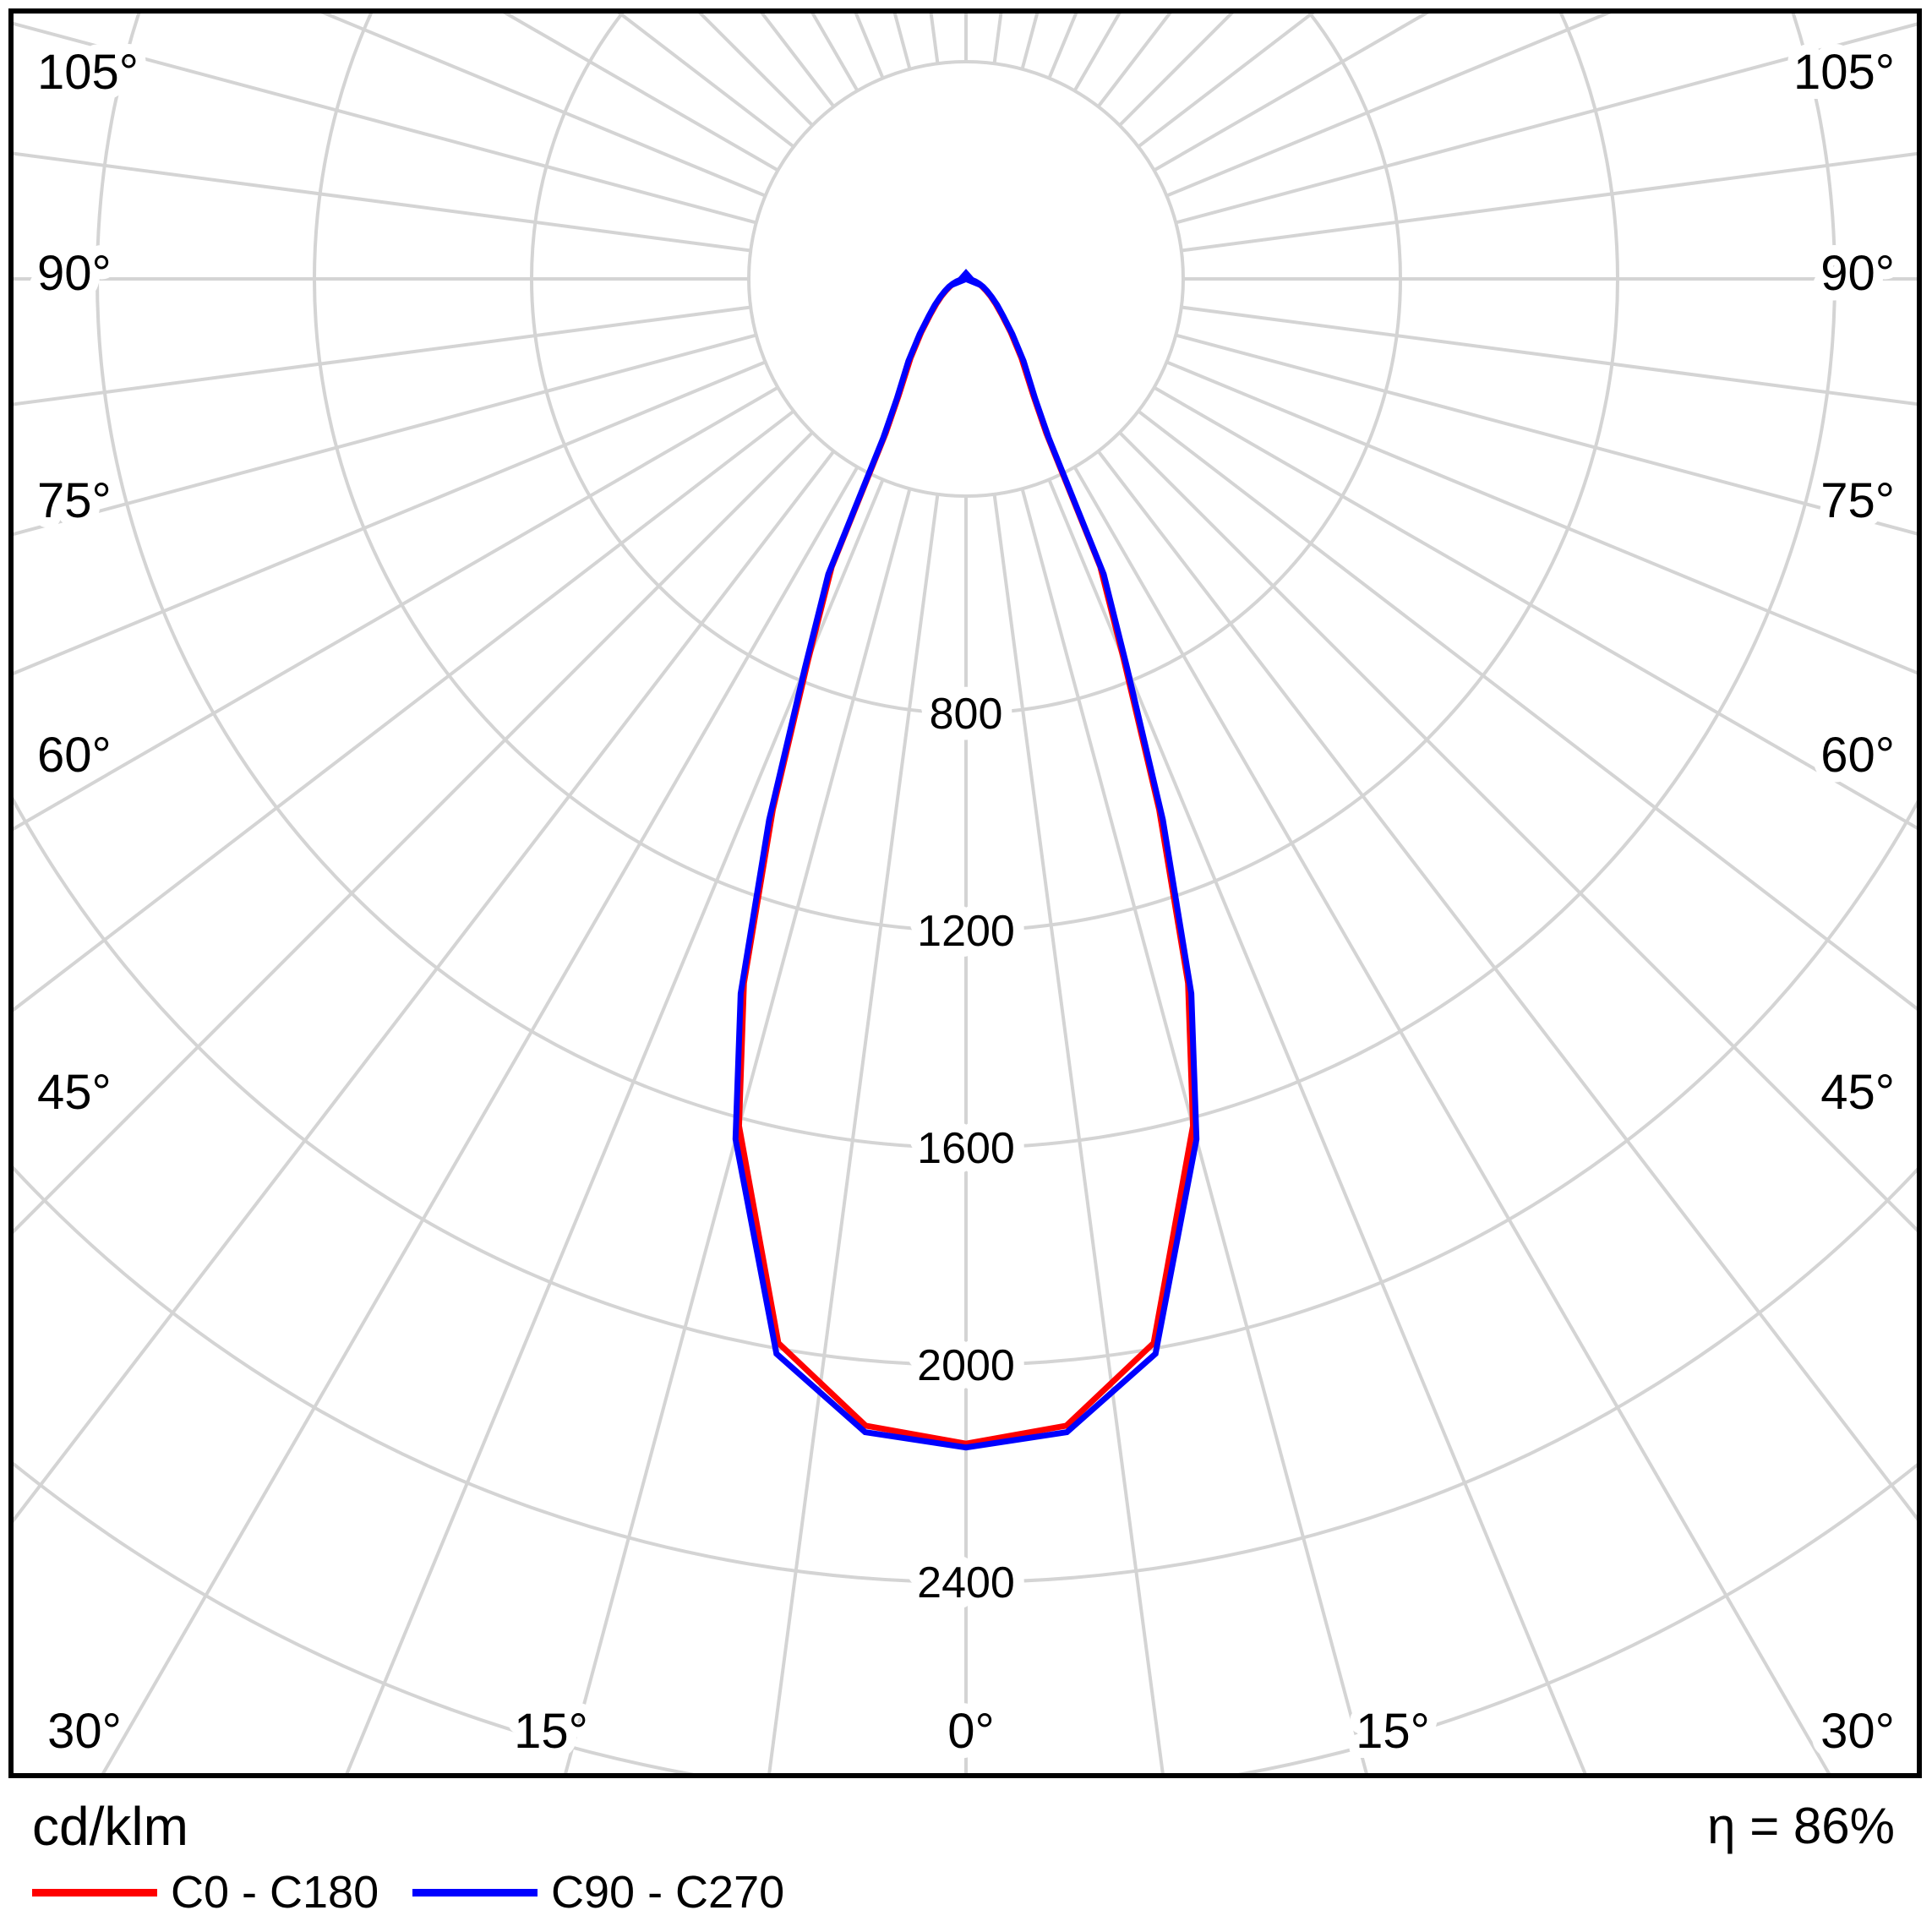  Describe the element at coordinates (475, 1892) in the screenshot. I see `legend-swatch-c90-line` at that location.